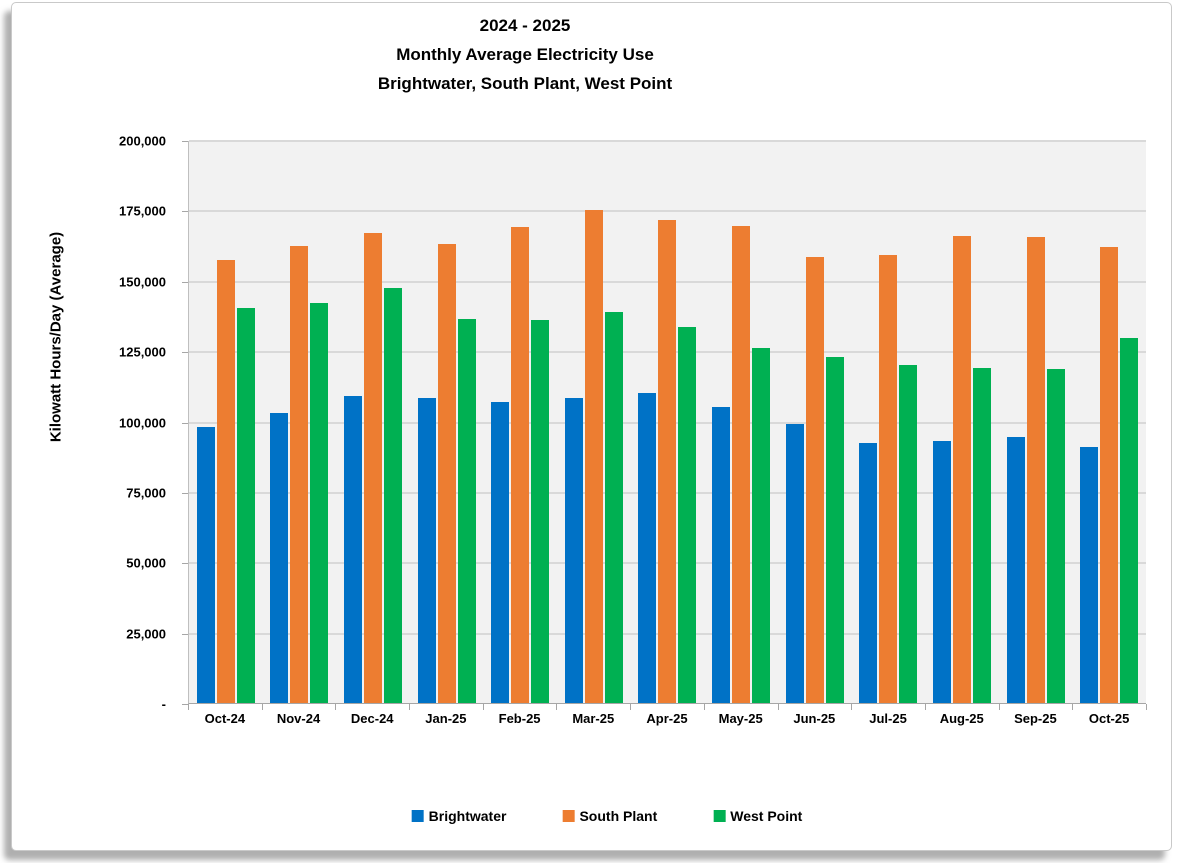  Describe the element at coordinates (467, 816) in the screenshot. I see `legend-label: Brightwater` at that location.